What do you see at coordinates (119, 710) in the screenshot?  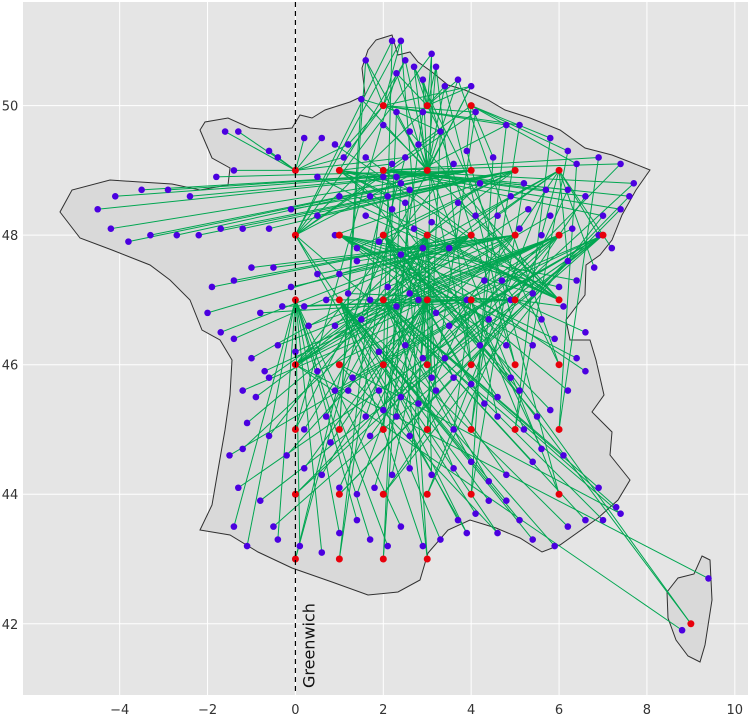 I see `x-tick-label: −4` at bounding box center [119, 710].